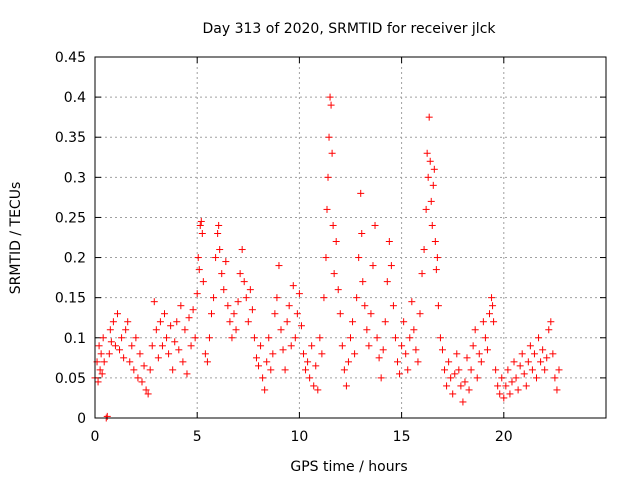 The height and width of the screenshot is (480, 640). What do you see at coordinates (16, 238) in the screenshot?
I see `y-axis-label: SRMTID / TECUs` at bounding box center [16, 238].